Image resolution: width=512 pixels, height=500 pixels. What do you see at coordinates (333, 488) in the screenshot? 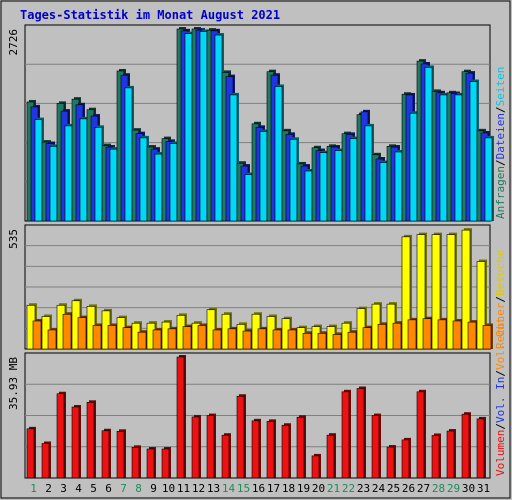
I see `x-tick-label: 21` at bounding box center [333, 488].